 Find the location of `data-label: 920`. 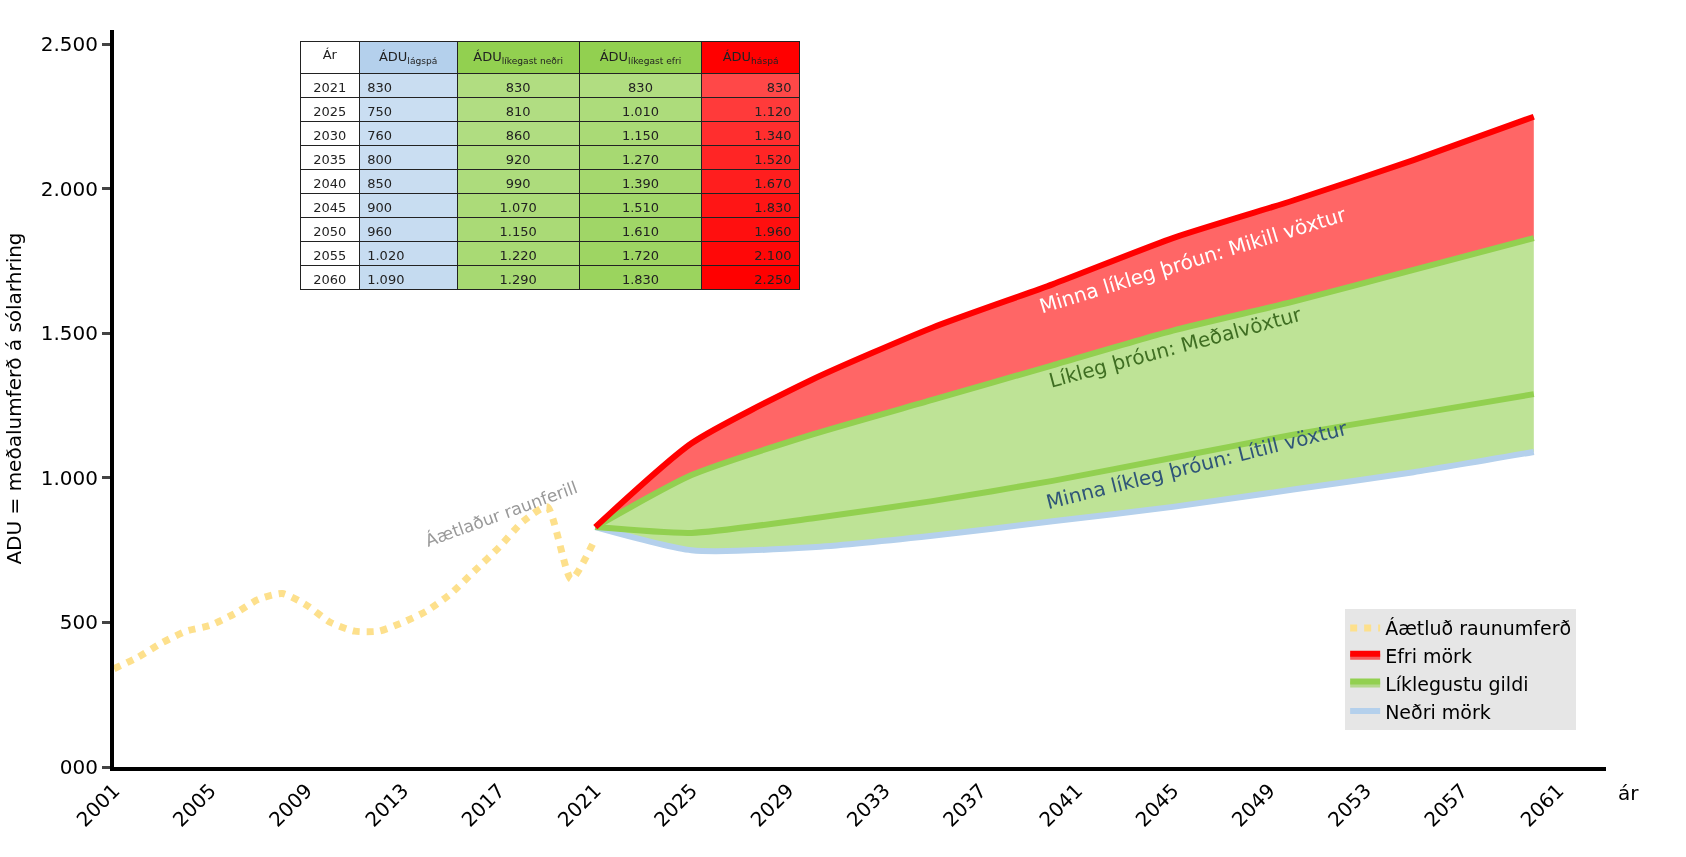

data-label: 920 is located at coordinates (518, 159).